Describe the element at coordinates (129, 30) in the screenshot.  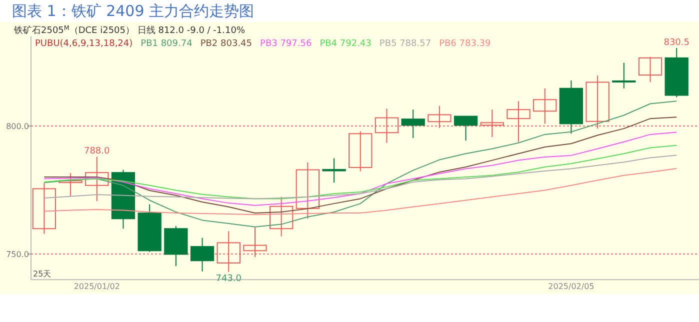
I see `chart-subtitle: 铁矿石2505$^{M}$（DCE i2505） 日线 812.0 -9.0 / -1.10%` at that location.